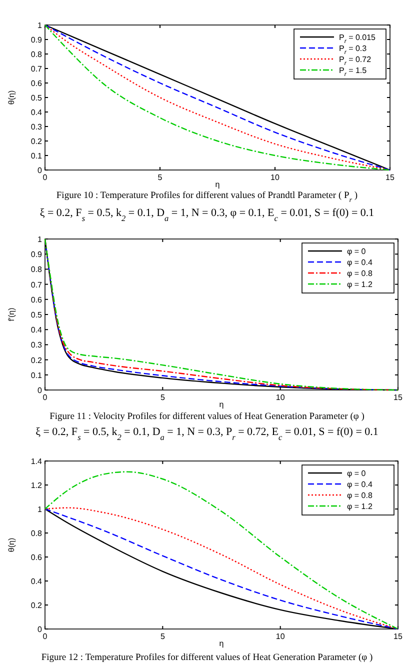  I want to click on caption: Figure 10 : Temperature Profiles for different values of Prandtl Parameter ( P$_{r}$ ), so click(207, 197).